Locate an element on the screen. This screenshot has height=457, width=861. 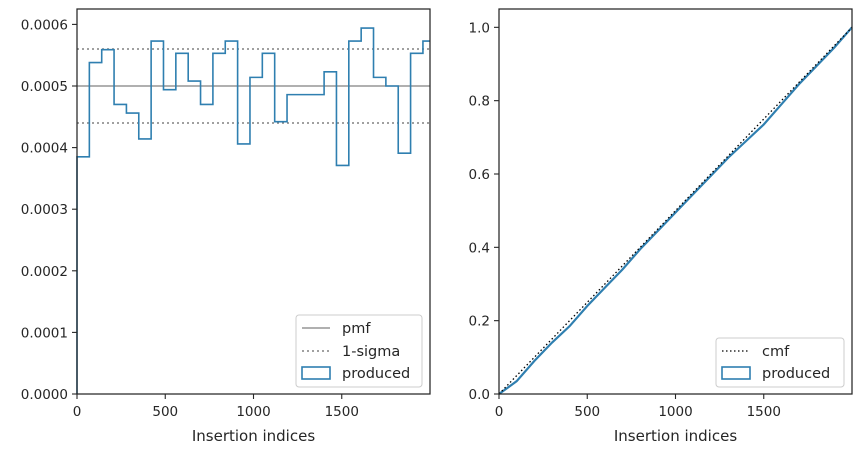
y-axis-ticks-right: 0.0 0.2 0.4 0.6 0.8 1.0 is located at coordinates (484, 211).